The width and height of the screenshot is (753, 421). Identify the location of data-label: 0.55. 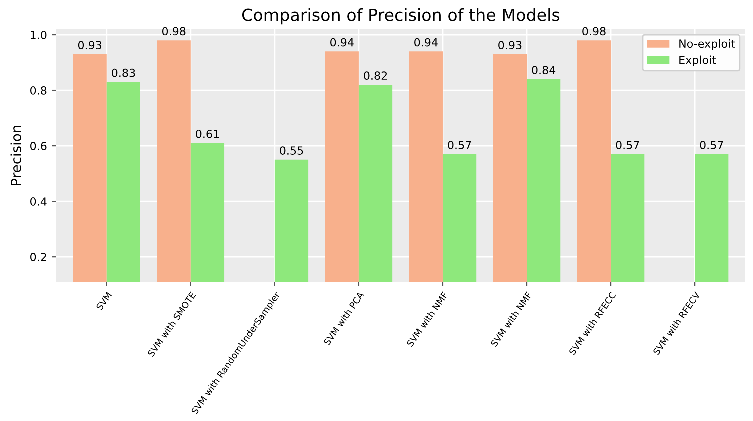
(292, 151).